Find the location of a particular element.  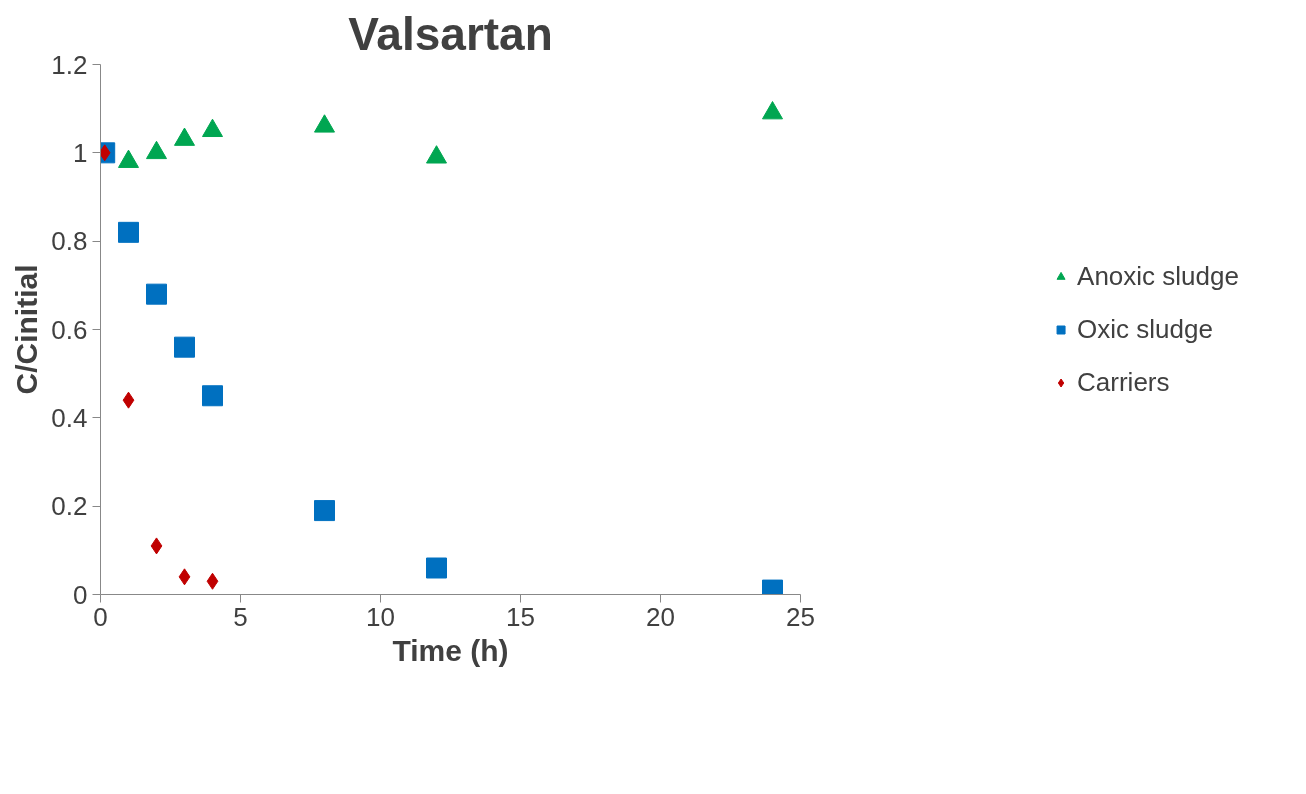

y-tick-label: 1 is located at coordinates (80, 152).